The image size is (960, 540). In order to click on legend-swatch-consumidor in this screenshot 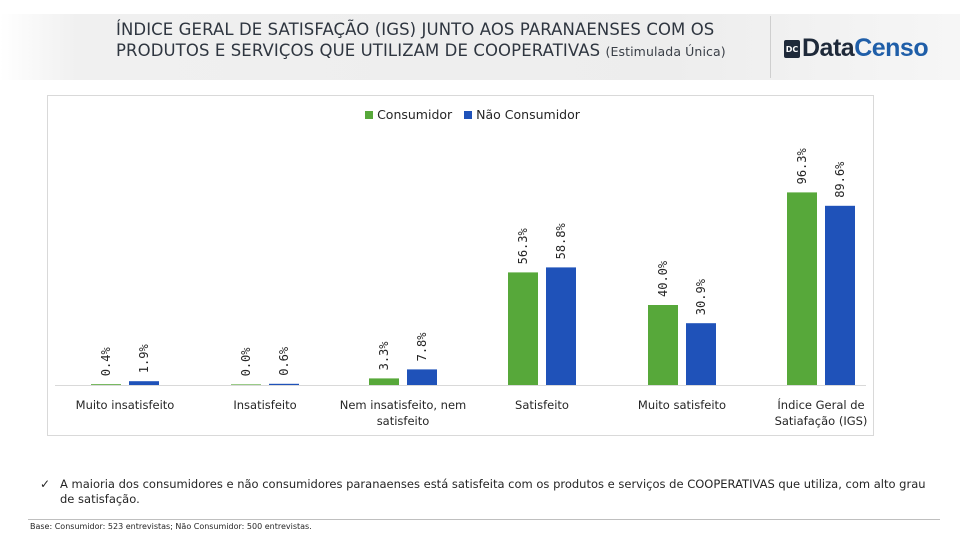, I will do `click(369, 114)`.